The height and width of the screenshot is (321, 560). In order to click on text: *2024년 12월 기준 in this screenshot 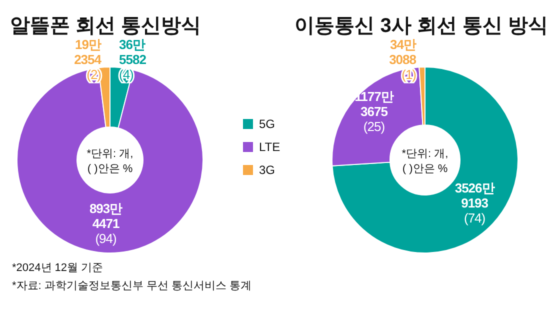, I will do `click(58, 268)`.